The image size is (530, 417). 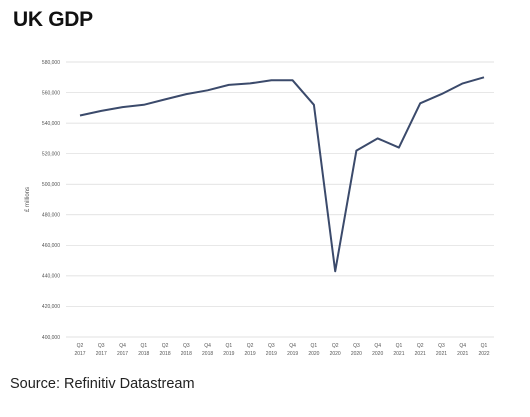 What do you see at coordinates (356, 350) in the screenshot?
I see `x-tick-label: Q3 2020` at bounding box center [356, 350].